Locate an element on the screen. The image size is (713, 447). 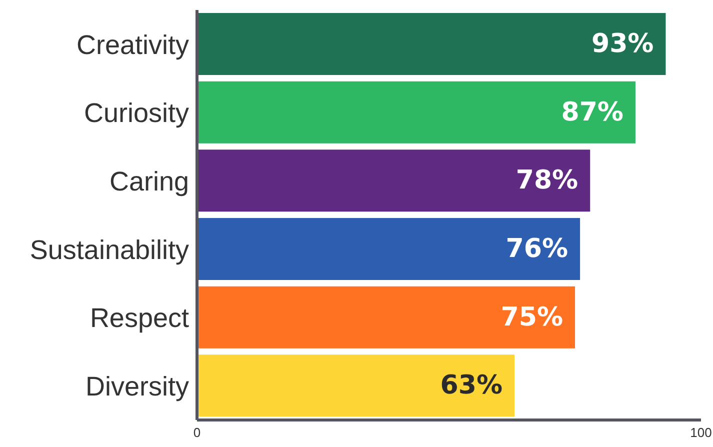
y-tick-label: Curiosity is located at coordinates (137, 113).